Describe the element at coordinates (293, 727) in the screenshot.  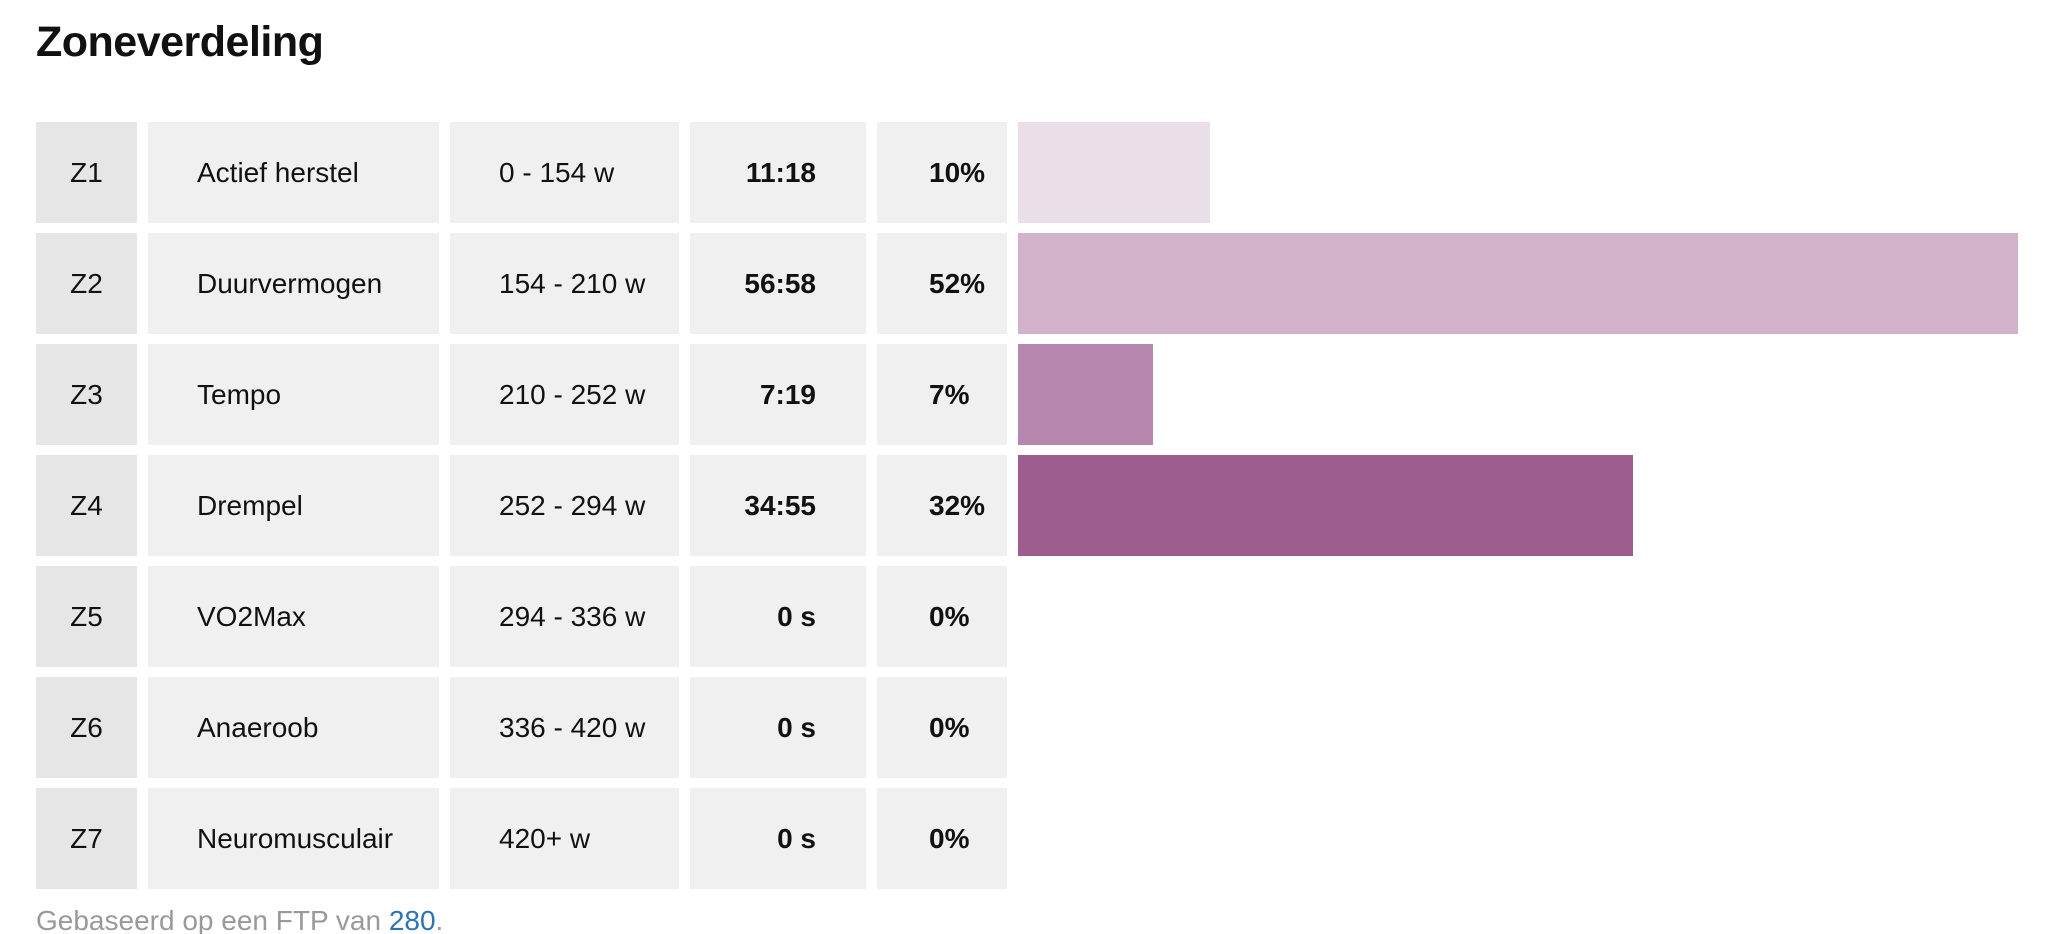
I see `zone-name: Anaeroob` at that location.